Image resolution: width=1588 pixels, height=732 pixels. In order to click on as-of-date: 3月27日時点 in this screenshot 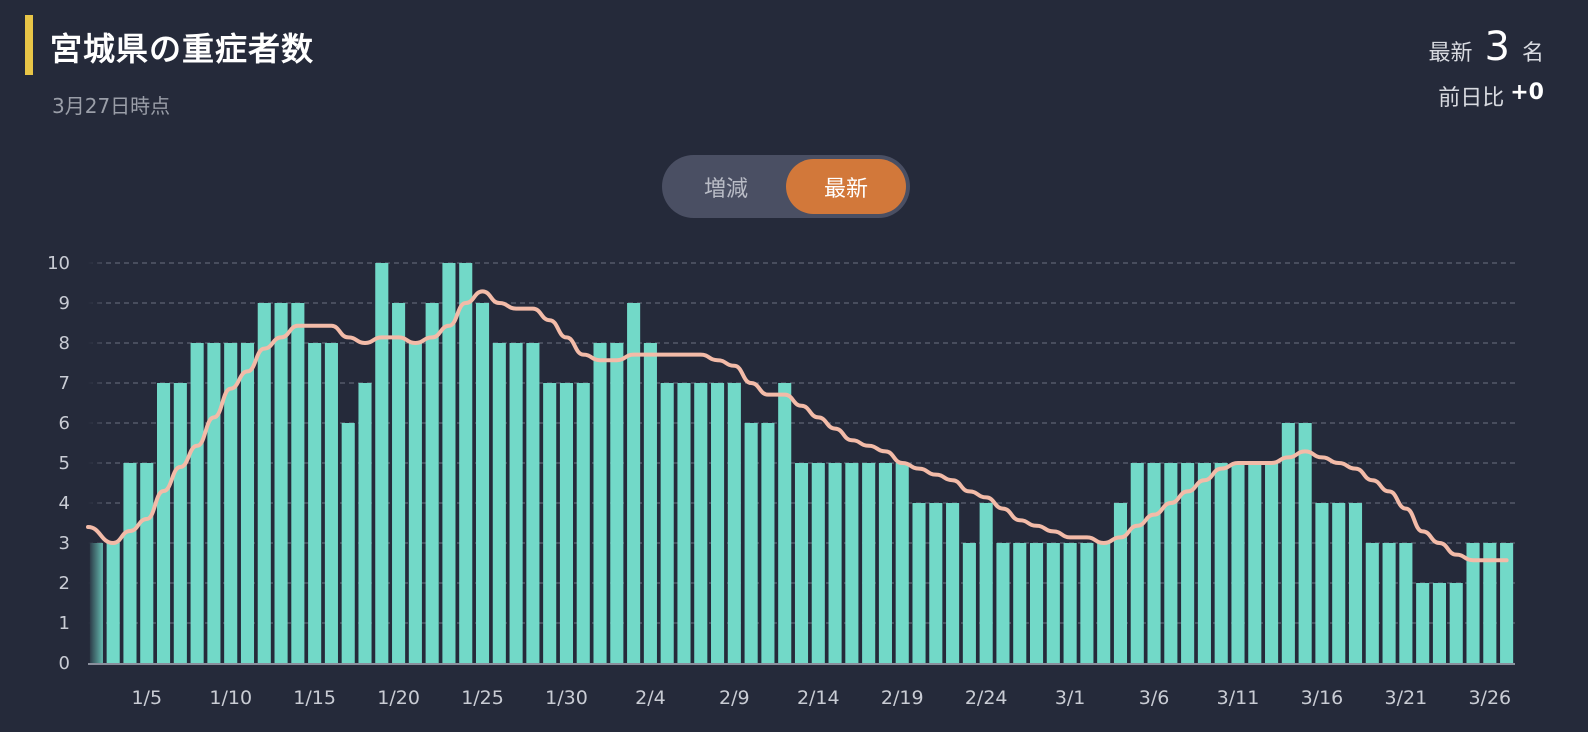, I will do `click(111, 106)`.